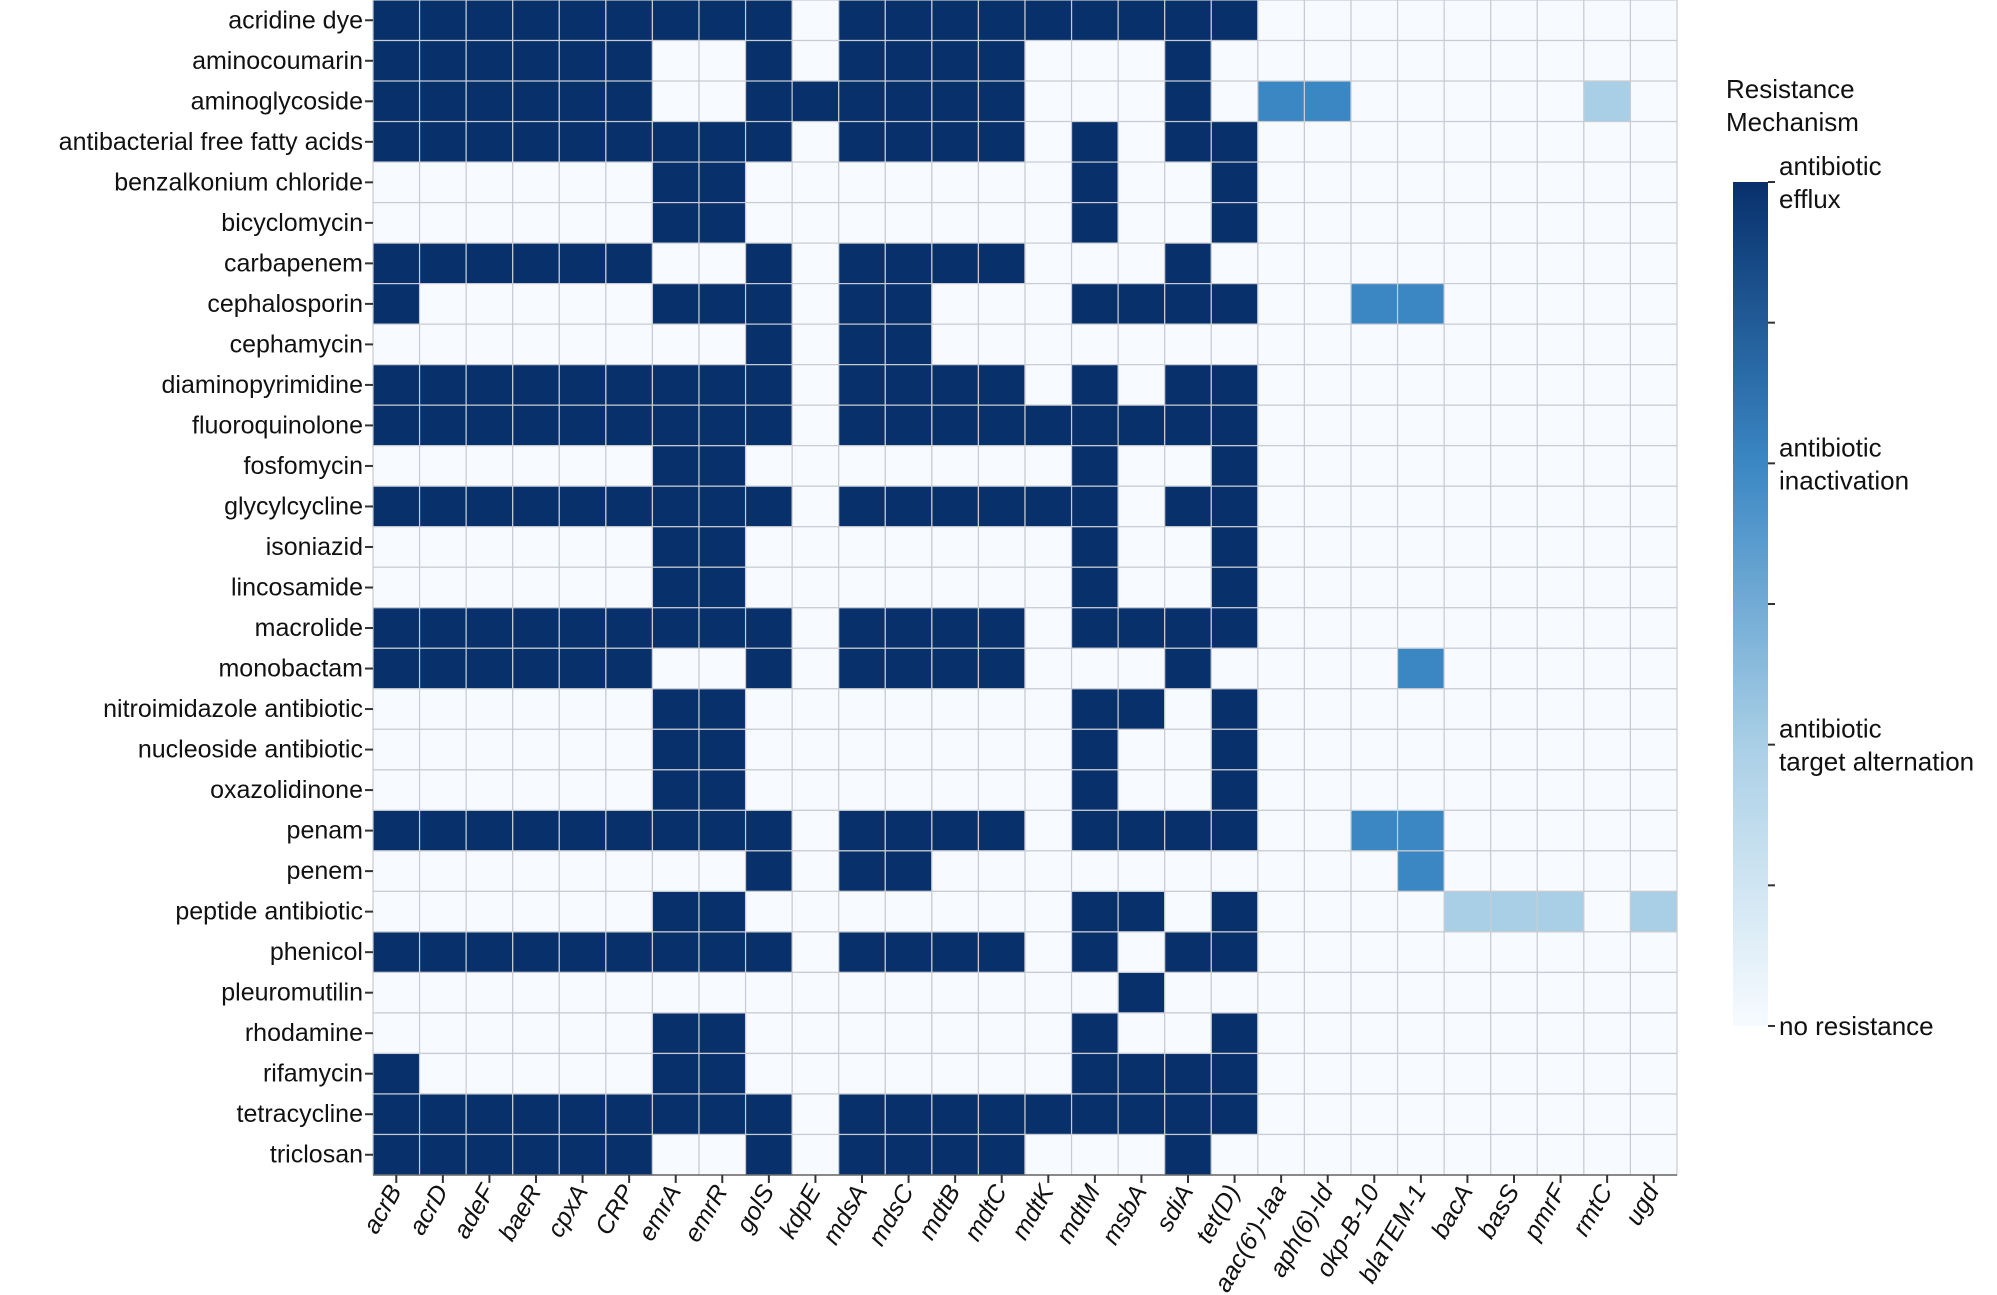  I want to click on colorbar-title: Resistance Mechanism, so click(1792, 105).